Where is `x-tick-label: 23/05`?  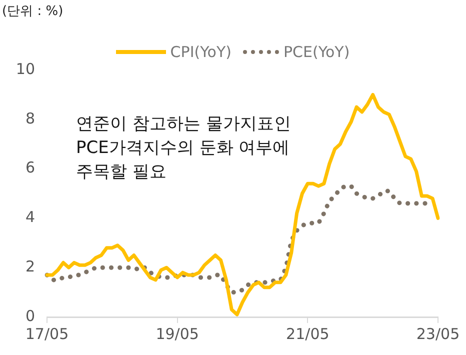 x-tick-label: 23/05 is located at coordinates (438, 333).